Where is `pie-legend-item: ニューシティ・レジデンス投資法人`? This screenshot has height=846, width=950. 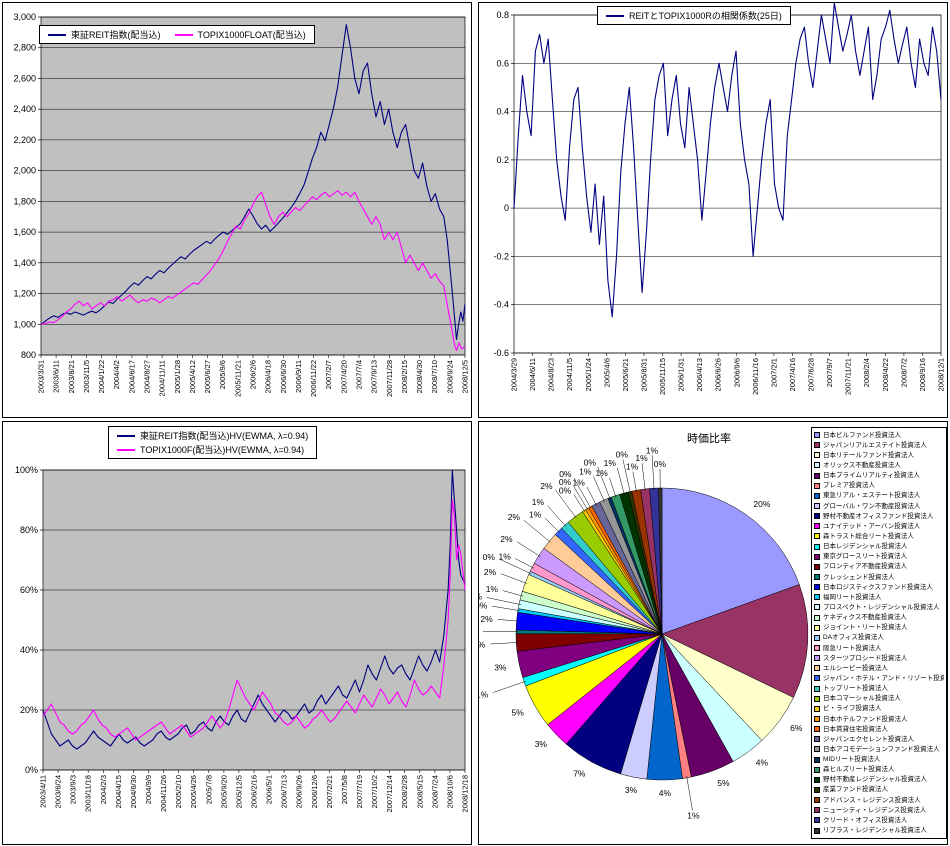
pie-legend-item: ニューシティ・レジデンス投資法人 is located at coordinates (879, 810).